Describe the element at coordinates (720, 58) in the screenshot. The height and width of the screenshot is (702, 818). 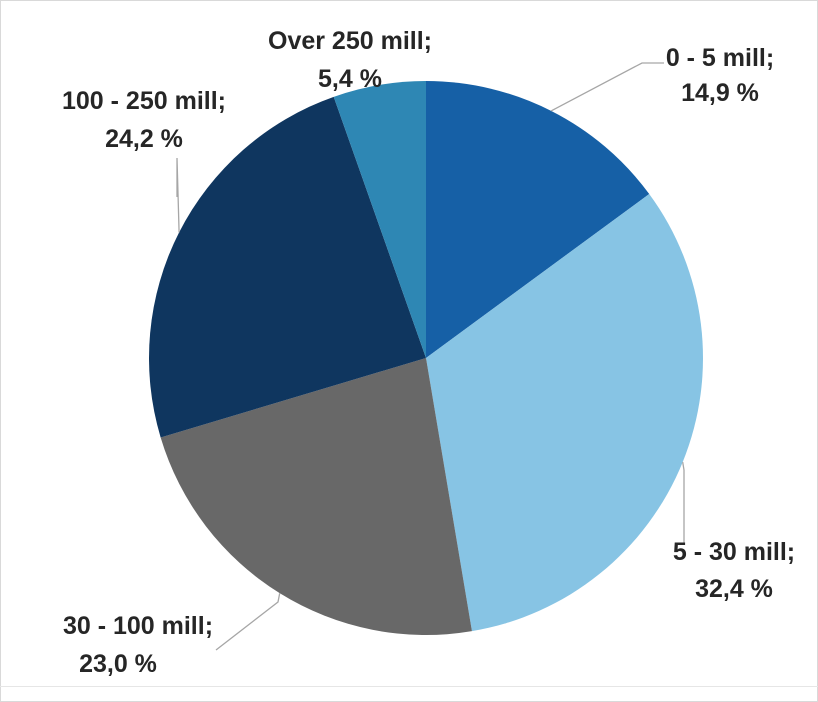
I see `label-cat-0: 0 - 5 mill;` at that location.